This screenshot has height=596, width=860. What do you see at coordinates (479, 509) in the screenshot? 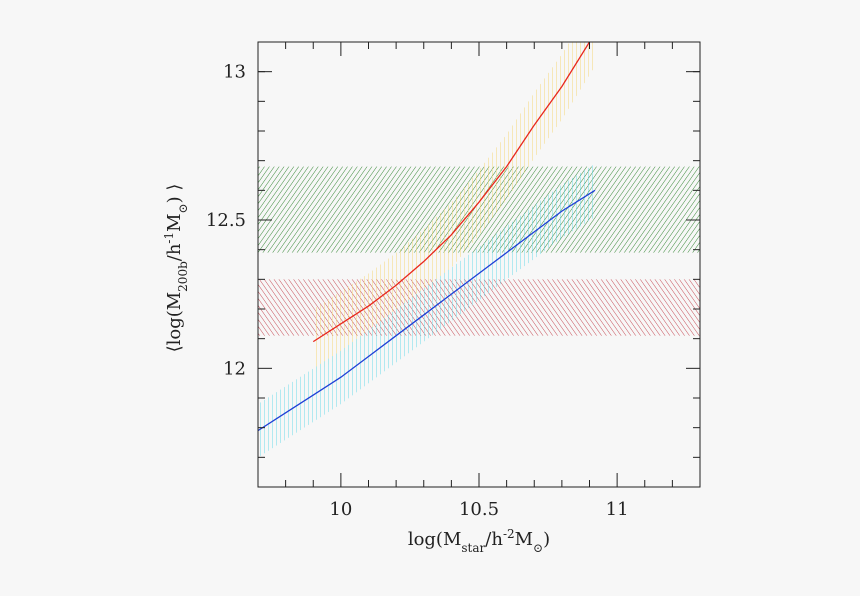
I see `x-tick-label: 10.5` at bounding box center [479, 509].